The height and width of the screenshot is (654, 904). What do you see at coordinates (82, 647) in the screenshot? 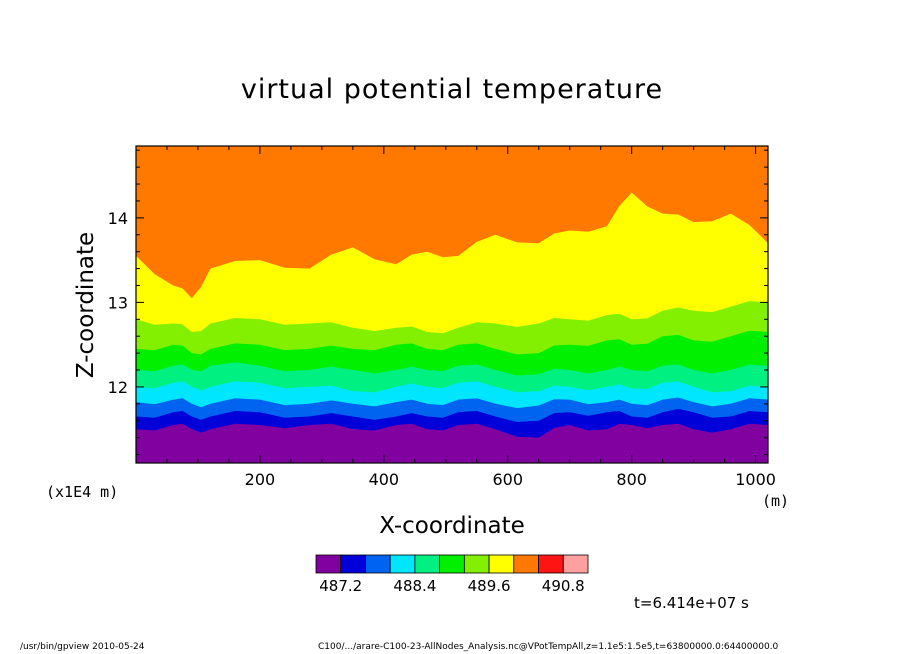
I see `footer-program-date: /usr/bin/gpview 2010-05-24` at bounding box center [82, 647].